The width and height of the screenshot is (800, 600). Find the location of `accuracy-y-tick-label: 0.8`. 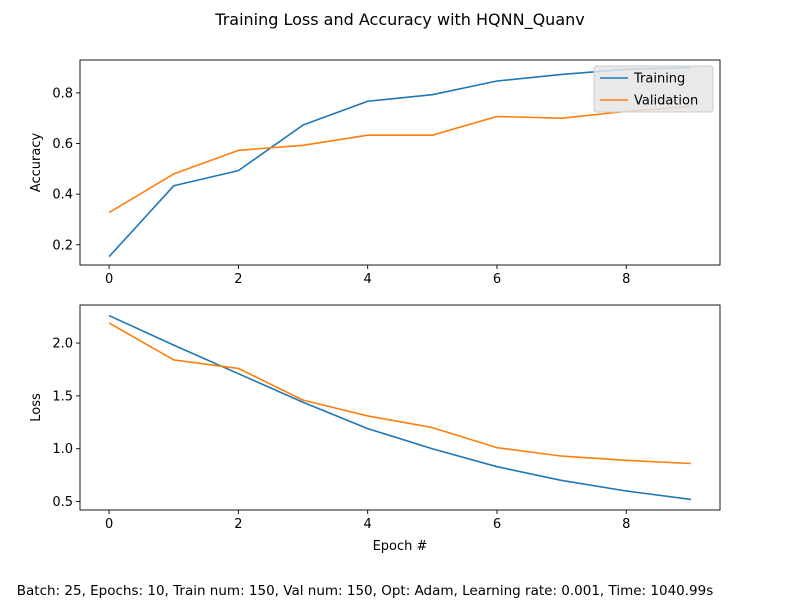

accuracy-y-tick-label: 0.8 is located at coordinates (62, 93).